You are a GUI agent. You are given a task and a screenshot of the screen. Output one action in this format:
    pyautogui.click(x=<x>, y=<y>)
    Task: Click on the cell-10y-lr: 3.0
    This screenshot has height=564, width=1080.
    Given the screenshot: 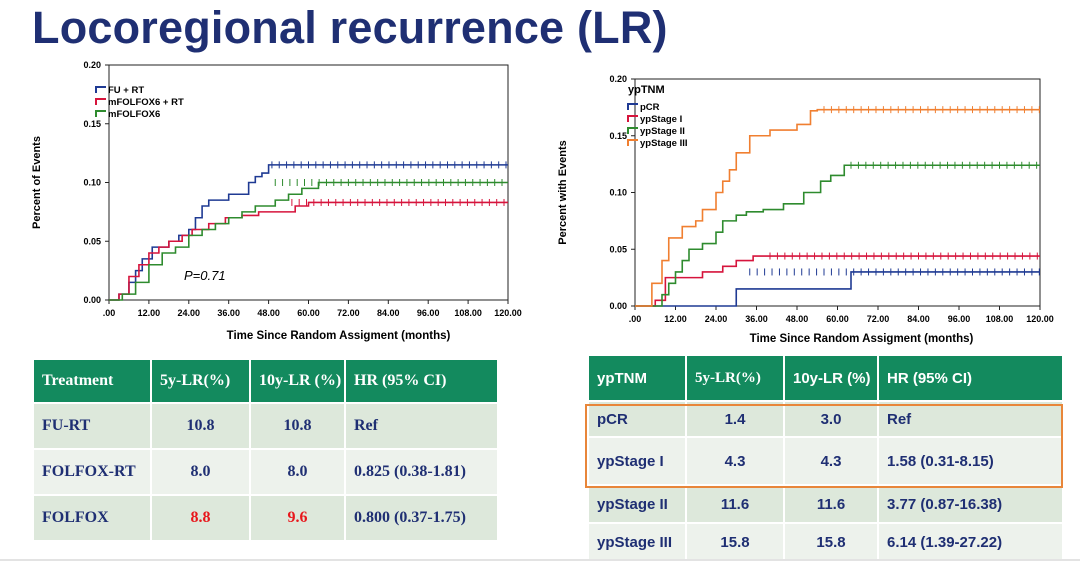 What is the action you would take?
    pyautogui.click(x=831, y=419)
    